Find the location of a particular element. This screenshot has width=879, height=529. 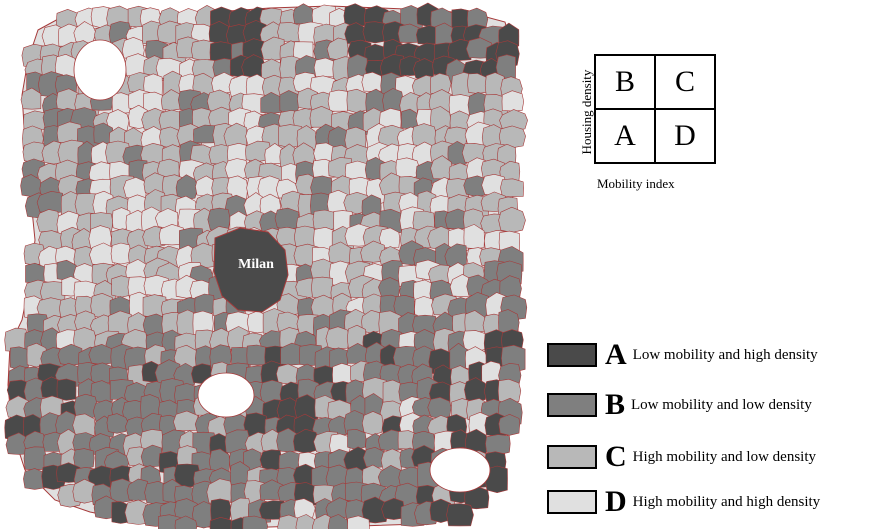

quadrant-cell-d: D is located at coordinates (685, 136).